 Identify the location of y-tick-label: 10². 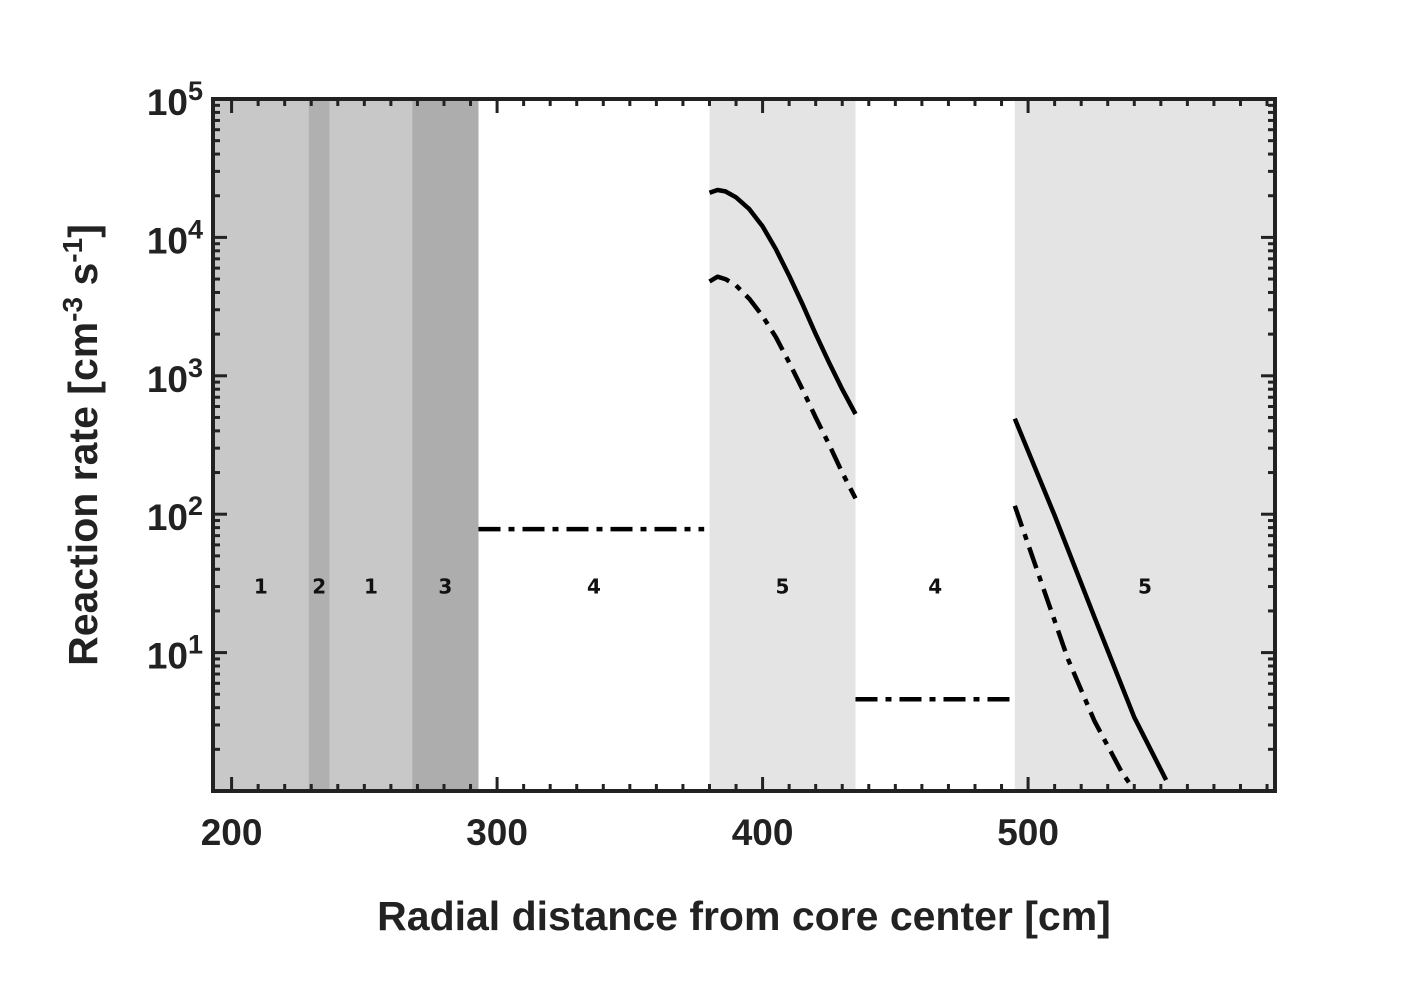
(175, 514).